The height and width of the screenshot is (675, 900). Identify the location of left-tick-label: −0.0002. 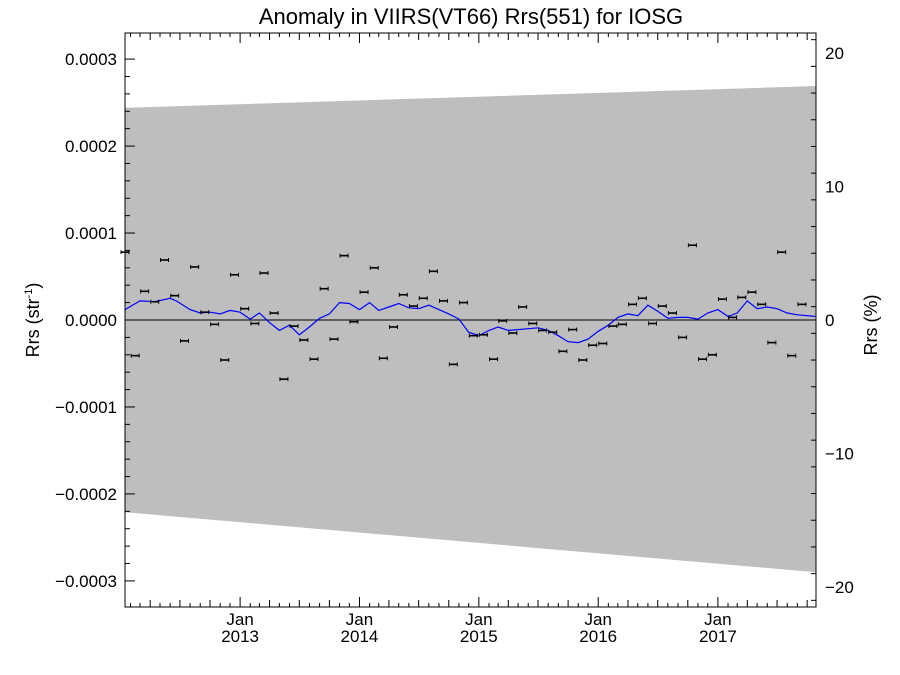
(86, 494).